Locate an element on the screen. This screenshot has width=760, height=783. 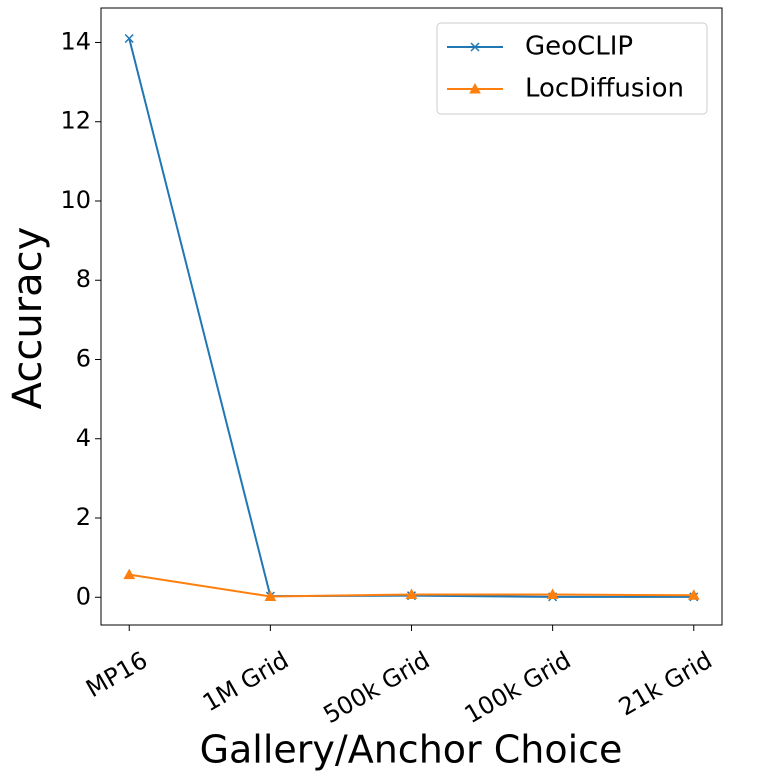
x-tick-label: 100k Grid is located at coordinates (518, 687).